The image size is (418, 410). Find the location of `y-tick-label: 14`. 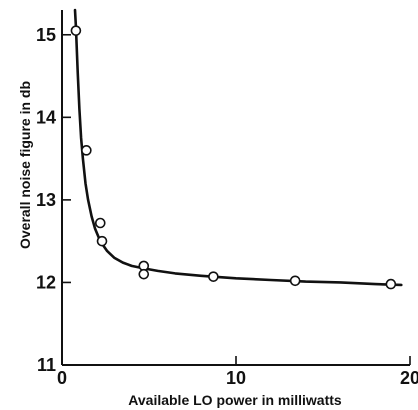

y-tick-label: 14 is located at coordinates (46, 117).